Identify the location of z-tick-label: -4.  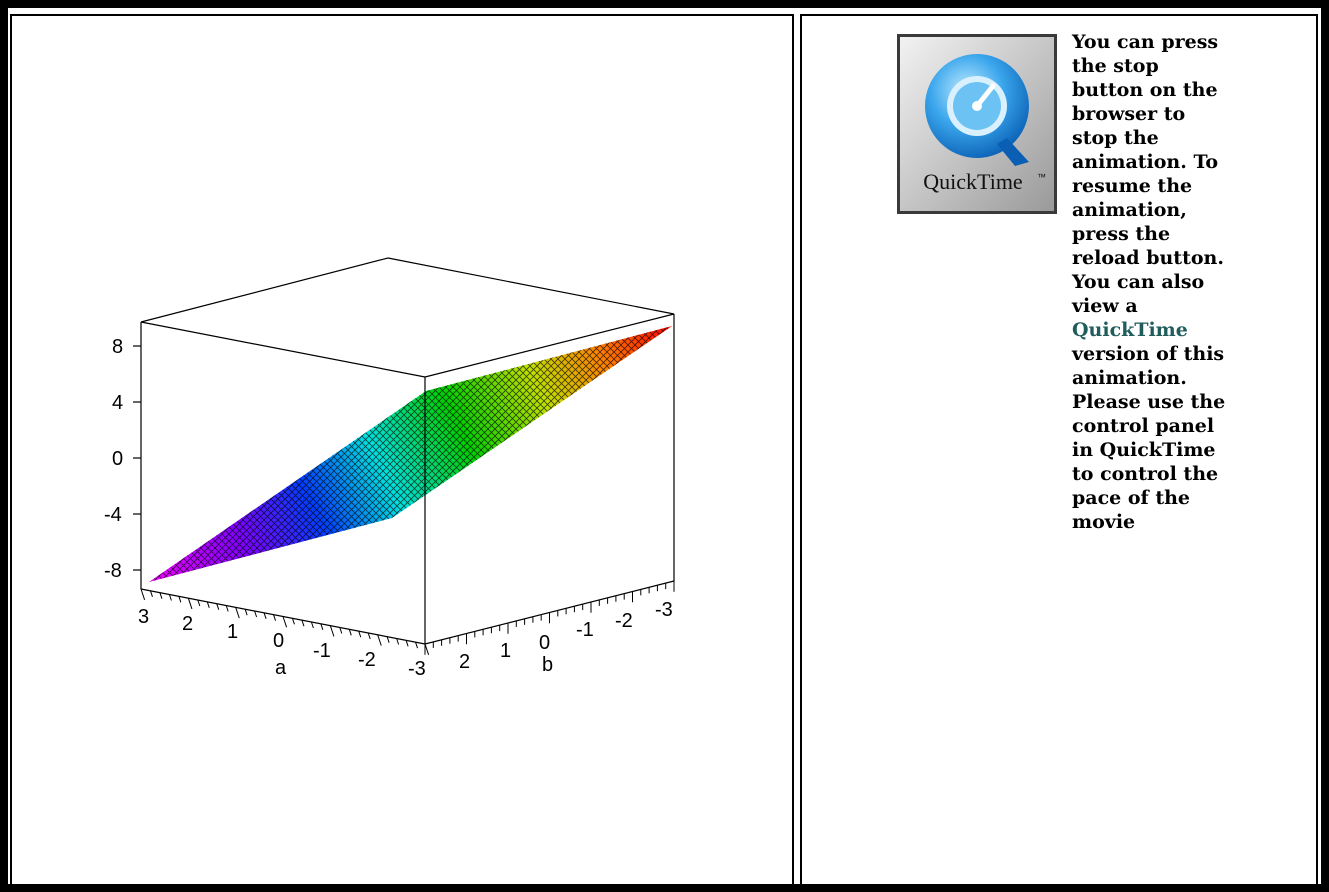
(113, 515).